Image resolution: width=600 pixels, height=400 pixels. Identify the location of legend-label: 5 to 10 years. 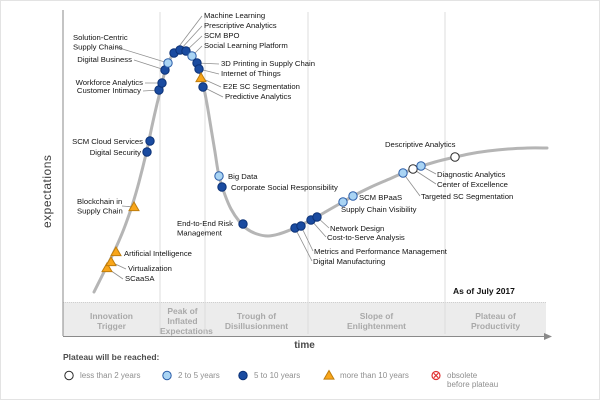
(277, 375).